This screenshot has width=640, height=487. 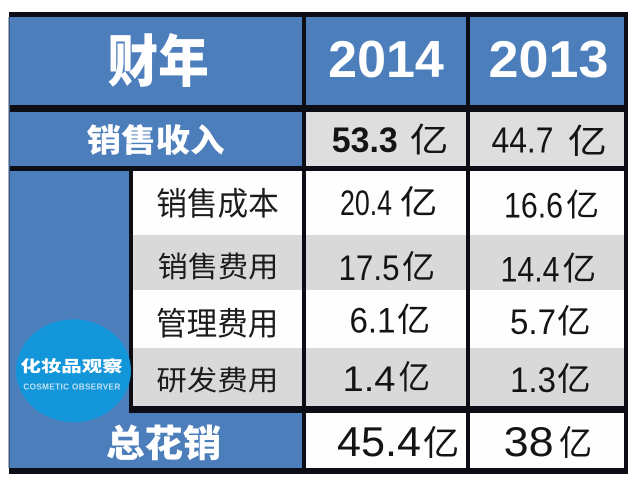 I want to click on svg-text: 17.5, so click(x=369, y=268).